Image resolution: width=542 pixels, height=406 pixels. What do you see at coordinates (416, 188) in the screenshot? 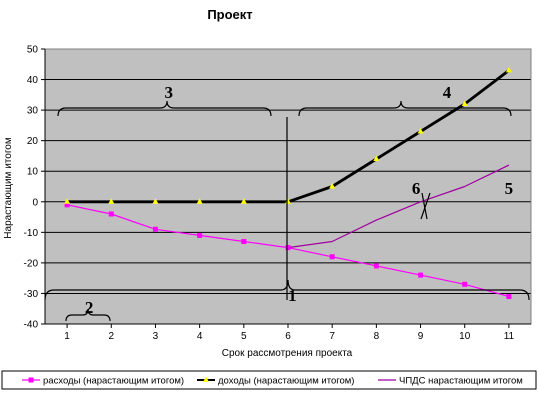
I see `annotation-label: 6` at bounding box center [416, 188].